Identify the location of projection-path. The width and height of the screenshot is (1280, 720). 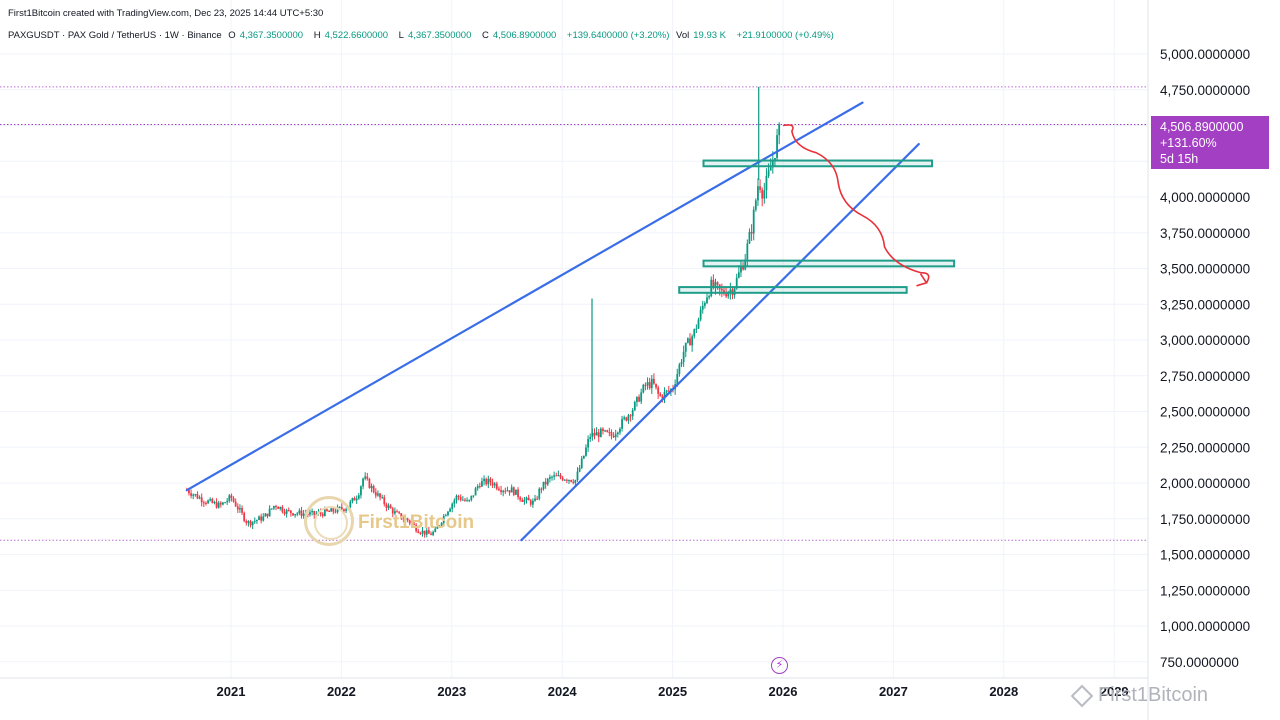
(856, 204).